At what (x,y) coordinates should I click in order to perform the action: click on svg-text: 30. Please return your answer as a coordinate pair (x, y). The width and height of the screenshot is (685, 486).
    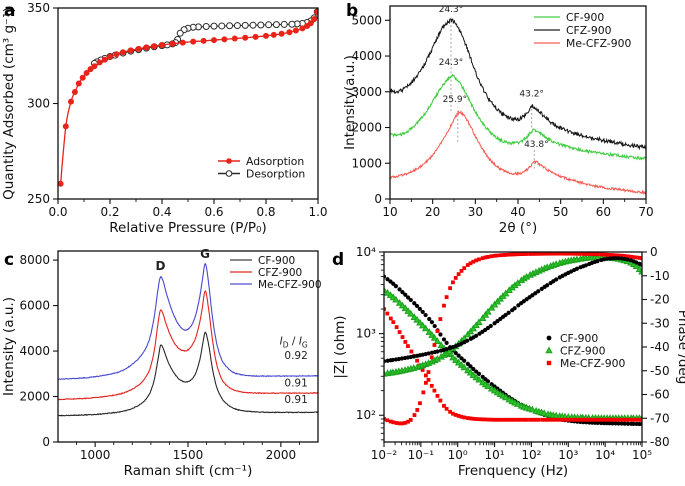
    Looking at the image, I should click on (475, 212).